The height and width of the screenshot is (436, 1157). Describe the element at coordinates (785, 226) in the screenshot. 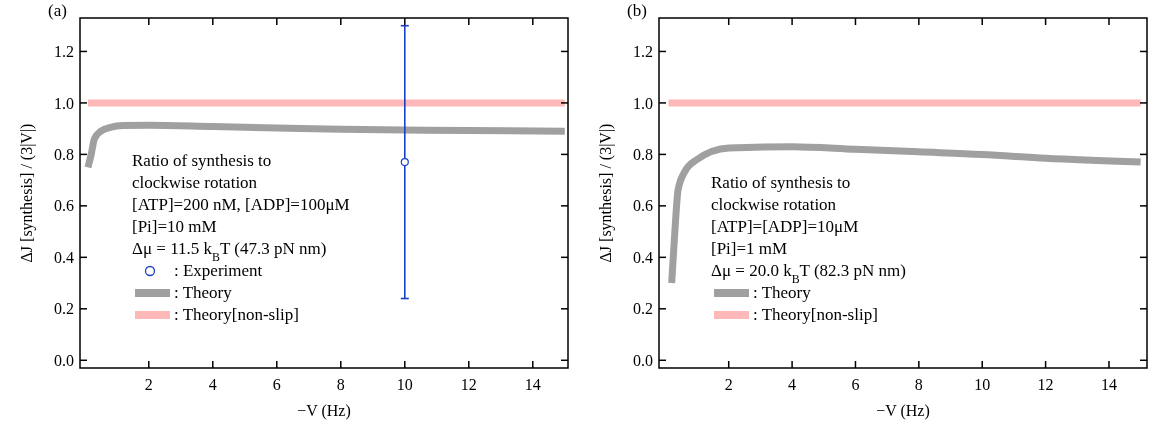

I see `annotation: [ATP]=[ADP]=10μM` at that location.